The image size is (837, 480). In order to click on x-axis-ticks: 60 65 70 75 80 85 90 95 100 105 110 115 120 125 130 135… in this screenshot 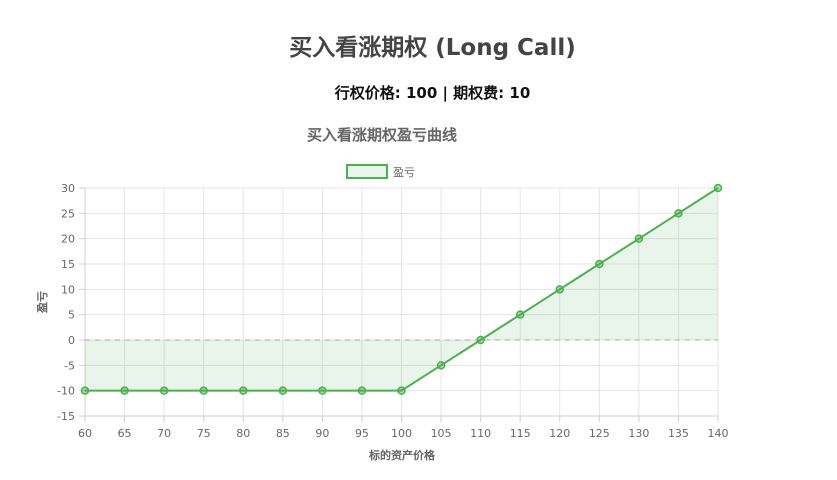, I will do `click(403, 433)`.